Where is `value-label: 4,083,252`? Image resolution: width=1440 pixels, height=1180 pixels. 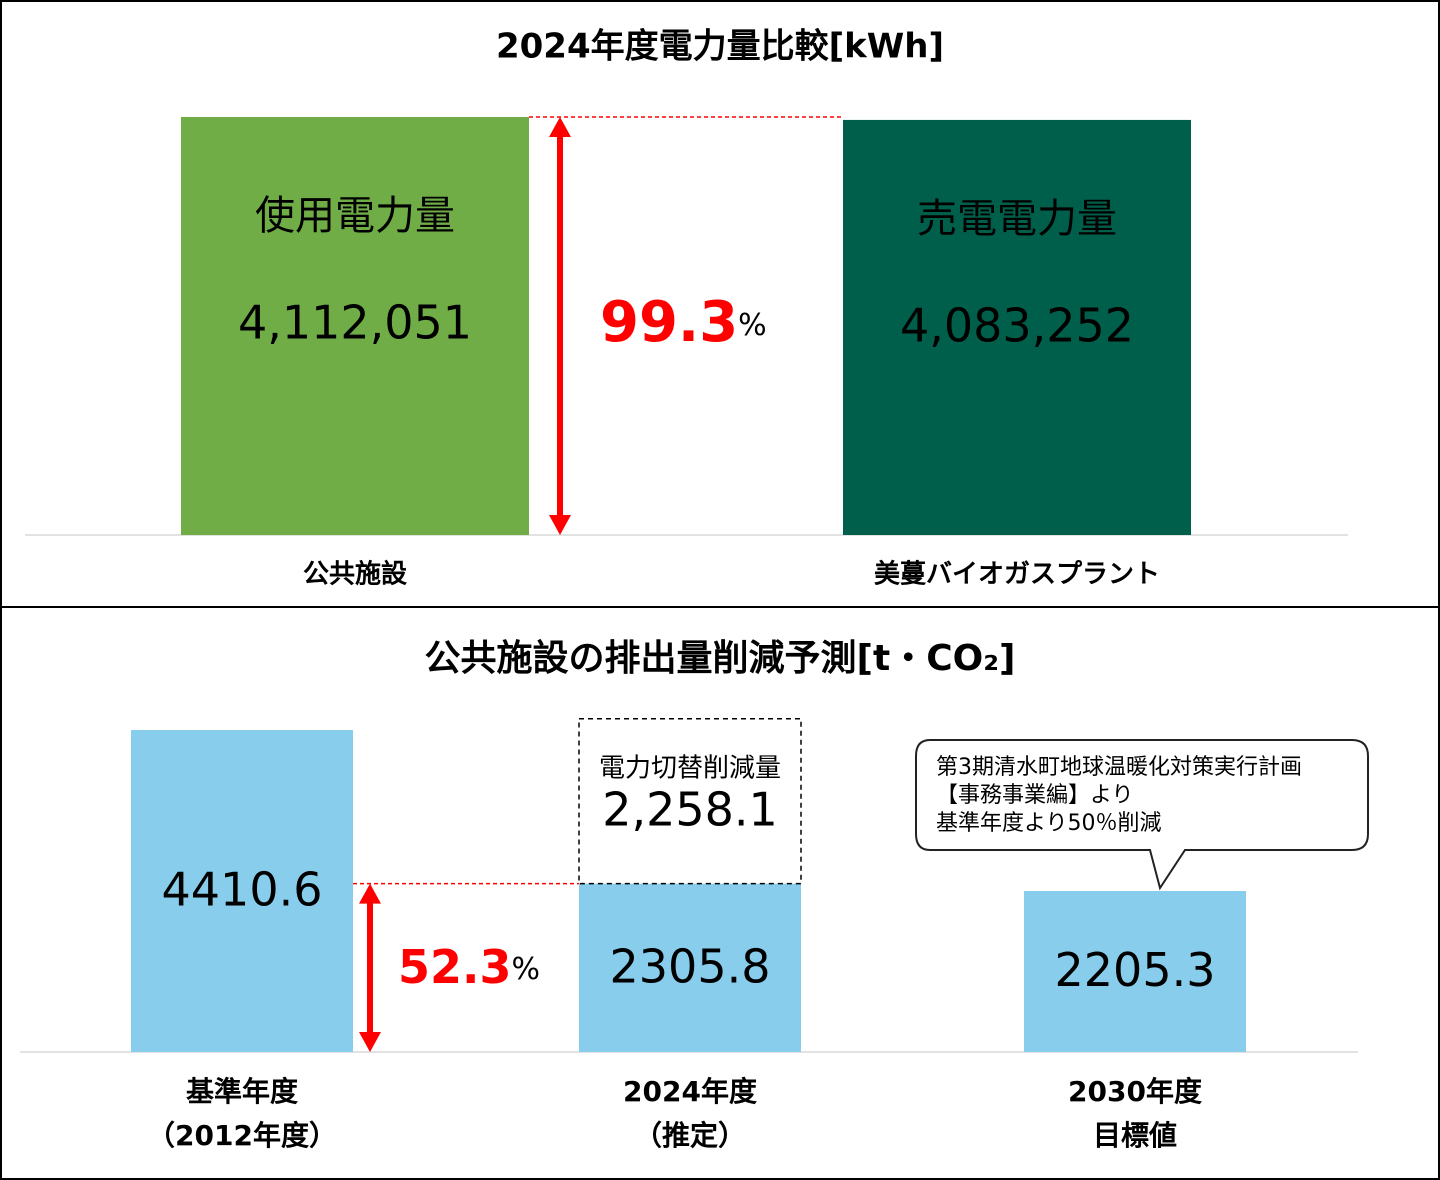
value-label: 4,083,252 is located at coordinates (1017, 325).